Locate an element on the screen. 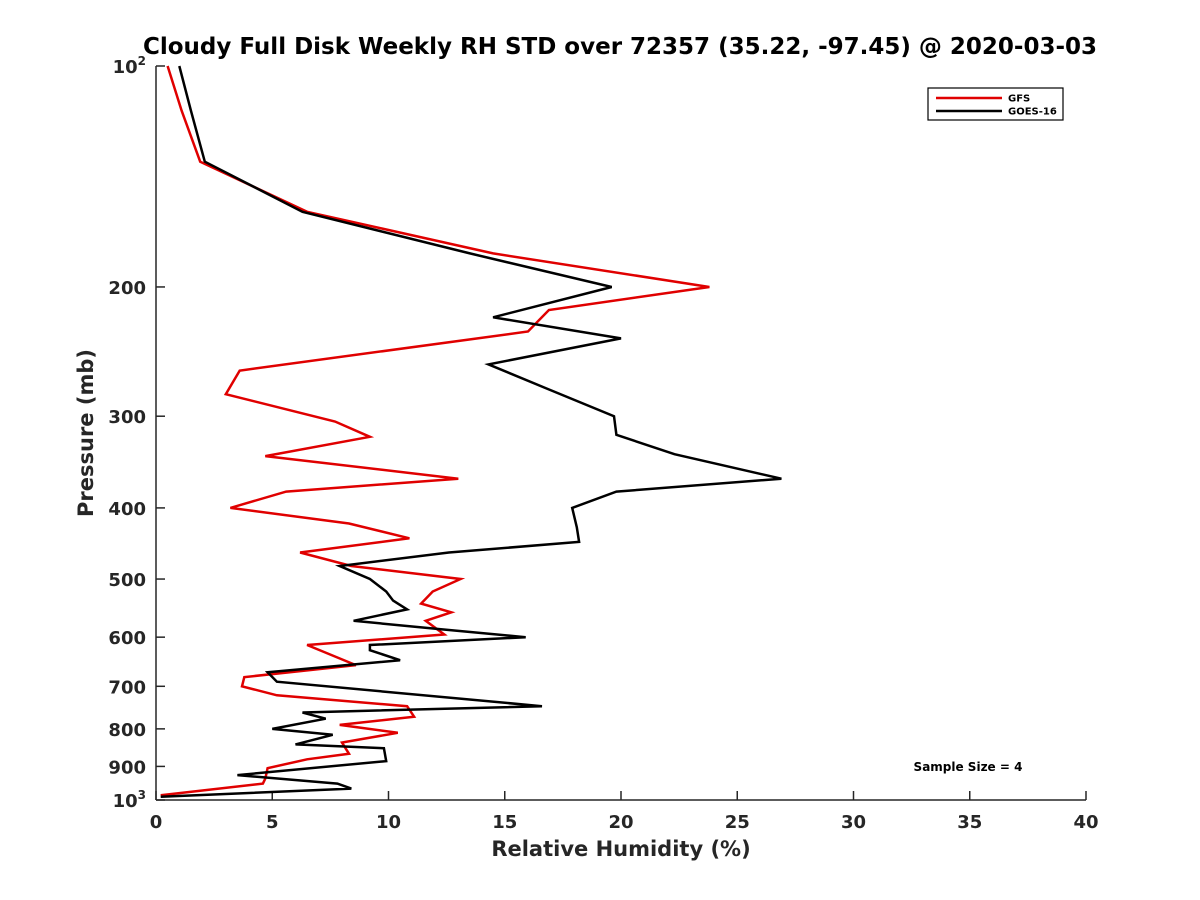 Image resolution: width=1200 pixels, height=900 pixels. legend-label-goes-16: GOES-16 is located at coordinates (1032, 112).